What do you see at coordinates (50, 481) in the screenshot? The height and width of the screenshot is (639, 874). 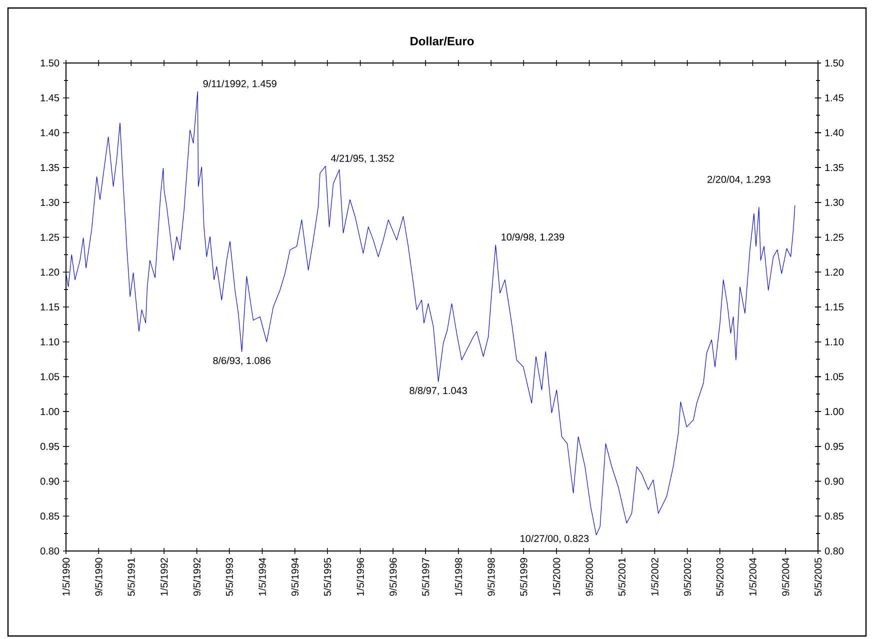 I see `y-tick-label: 0.90` at bounding box center [50, 481].